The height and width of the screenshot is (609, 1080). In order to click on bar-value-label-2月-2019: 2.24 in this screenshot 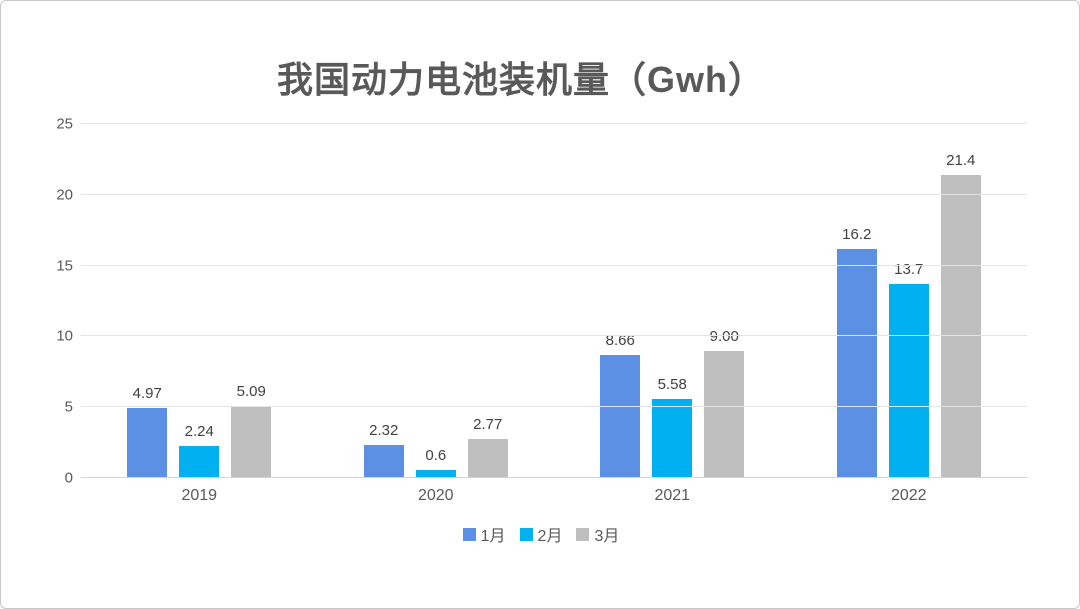, I will do `click(199, 432)`.